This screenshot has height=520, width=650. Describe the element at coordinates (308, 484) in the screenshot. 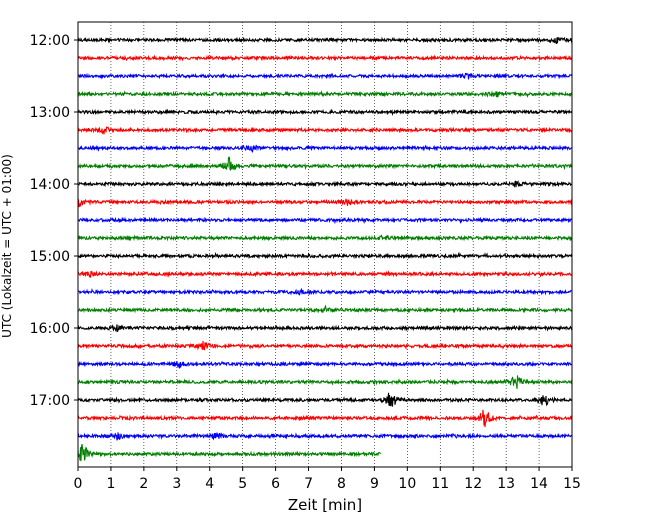

I see `x-tick-label: 7` at that location.